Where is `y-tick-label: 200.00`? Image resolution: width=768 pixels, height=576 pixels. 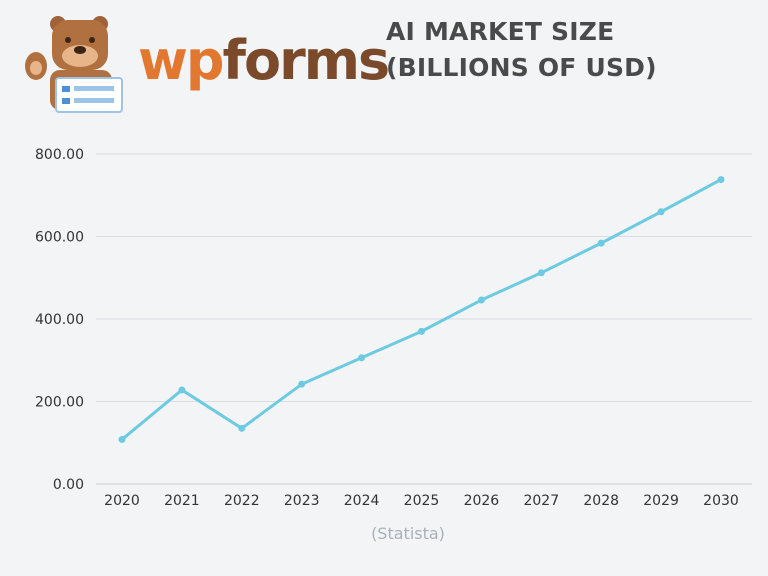
y-tick-label: 200.00 is located at coordinates (59, 403).